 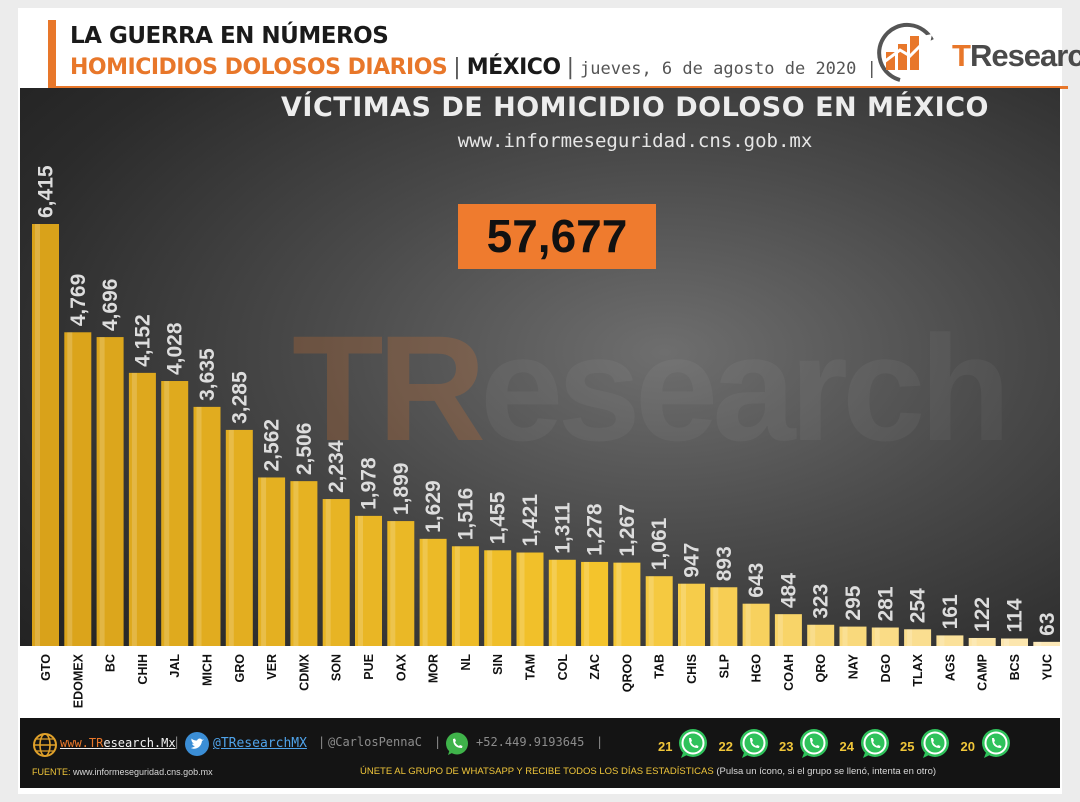 I want to click on category-label: BC, so click(x=111, y=663).